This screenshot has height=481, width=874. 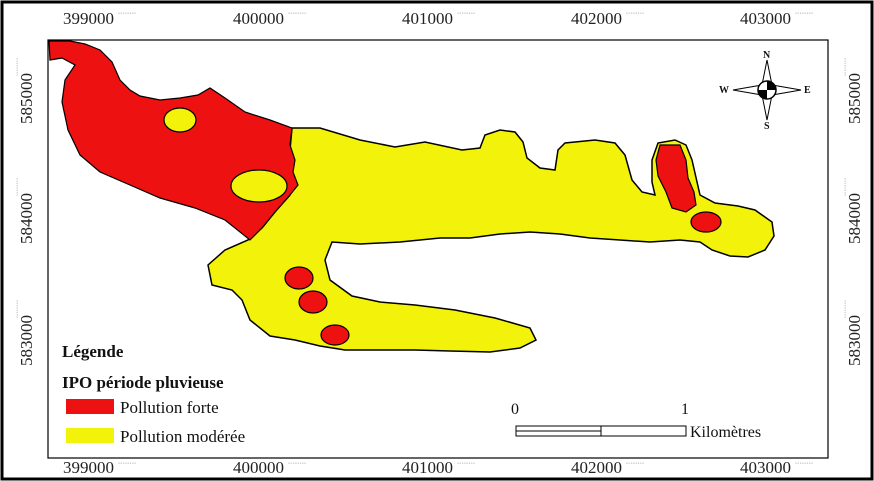 I want to click on legend-label-strong: Pollution forte, so click(x=169, y=407).